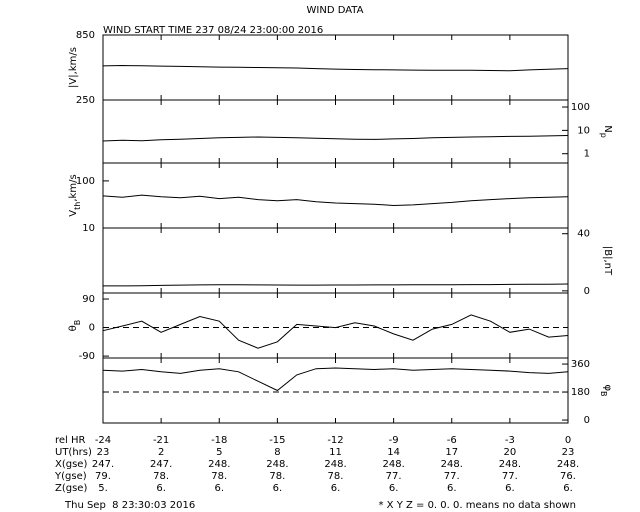  I want to click on y-axis-label: Vth,km/s, so click(75, 195).